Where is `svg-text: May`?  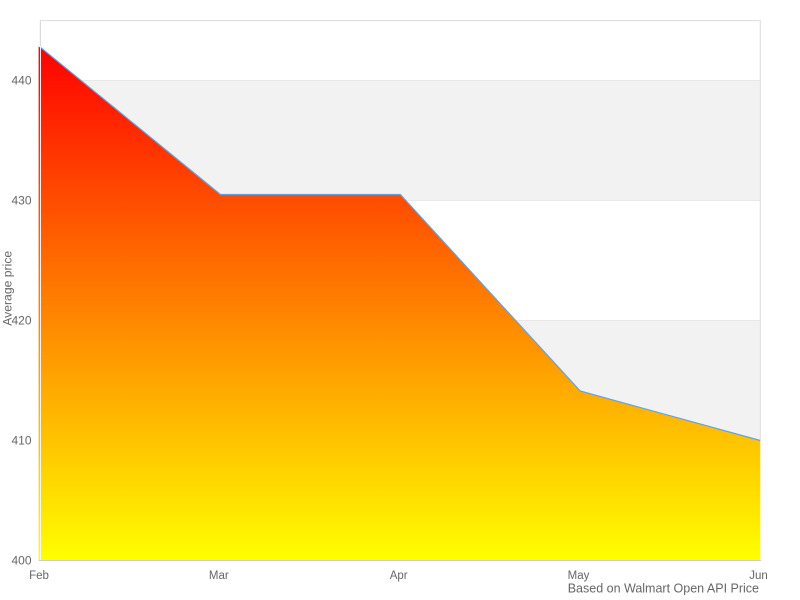 svg-text: May is located at coordinates (579, 576).